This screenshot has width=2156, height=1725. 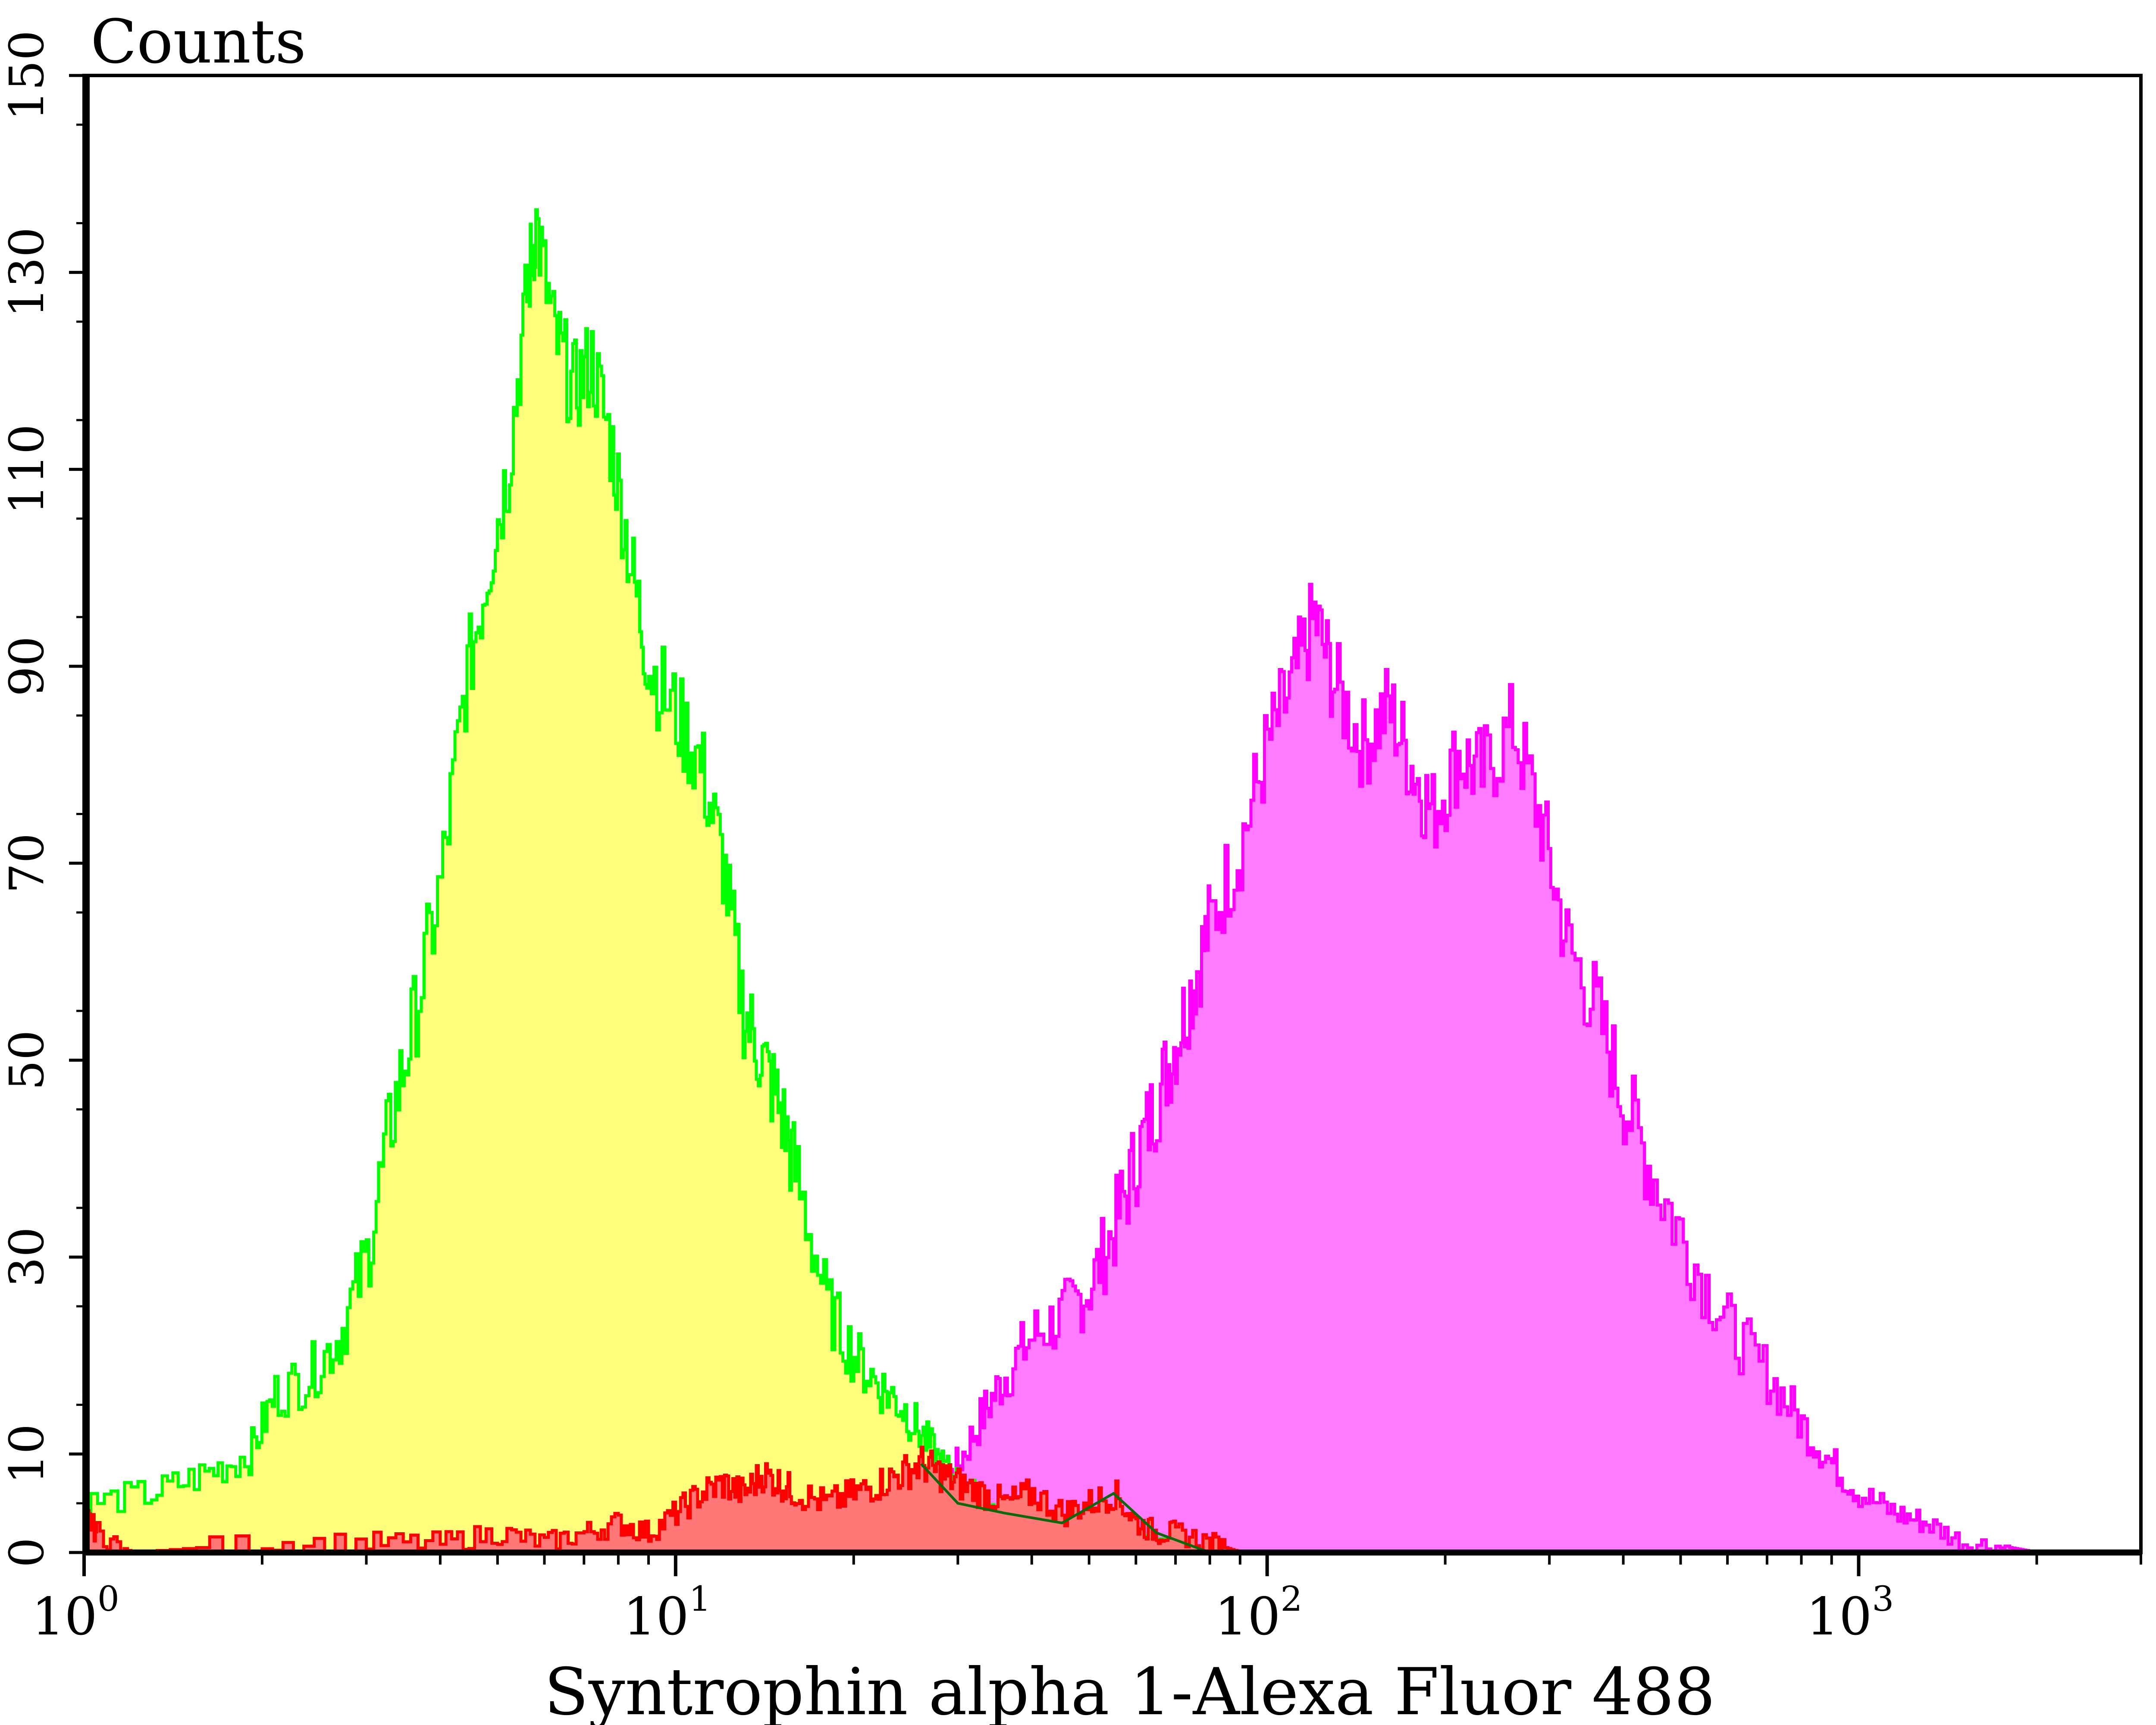 I want to click on x-tick-label: 101, so click(x=667, y=1613).